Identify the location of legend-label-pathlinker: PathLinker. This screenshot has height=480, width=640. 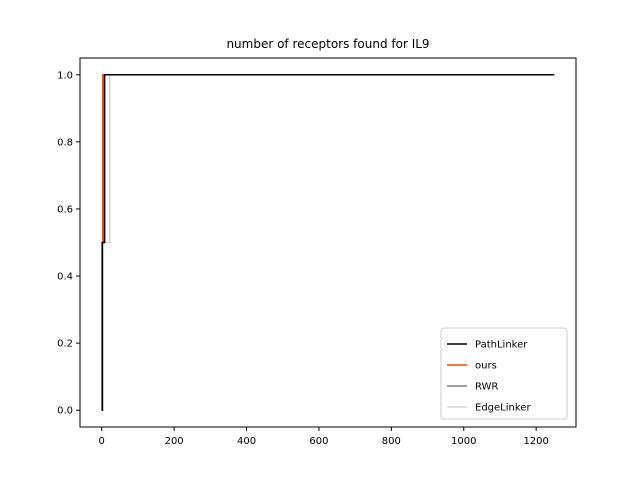
(501, 345).